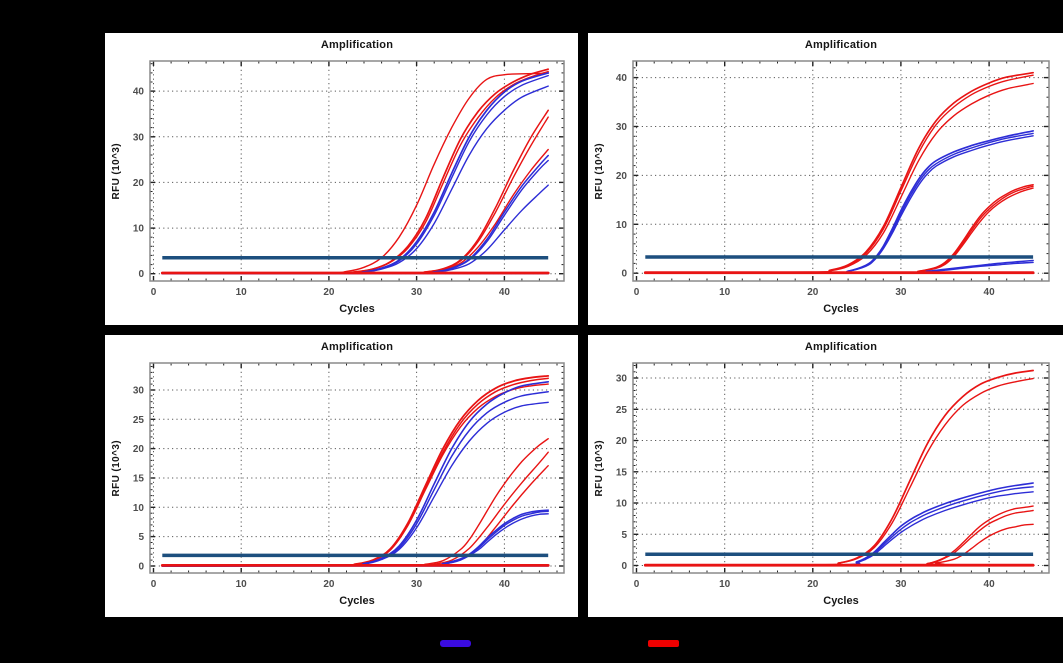 The height and width of the screenshot is (663, 1063). Describe the element at coordinates (663, 643) in the screenshot. I see `legend-red-series-marker` at that location.